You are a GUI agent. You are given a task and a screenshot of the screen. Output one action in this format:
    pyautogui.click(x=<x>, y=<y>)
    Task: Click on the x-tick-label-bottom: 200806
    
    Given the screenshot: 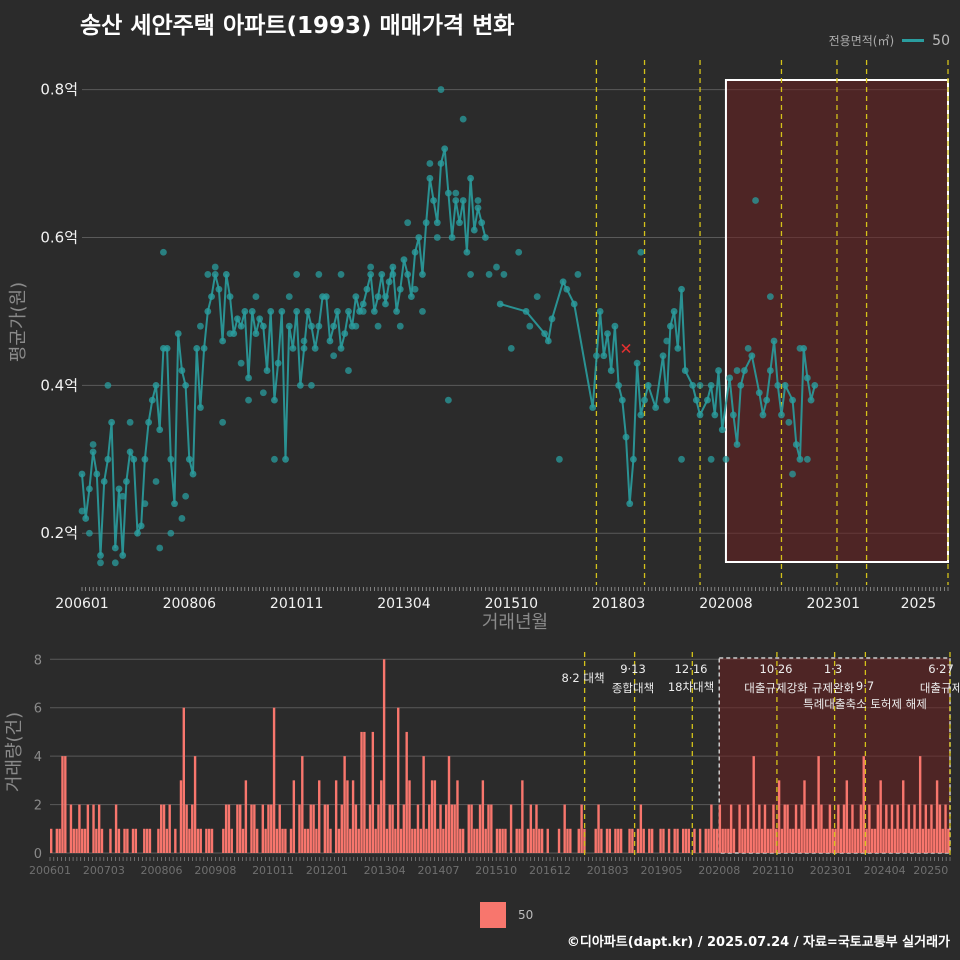 What is the action you would take?
    pyautogui.click(x=162, y=870)
    